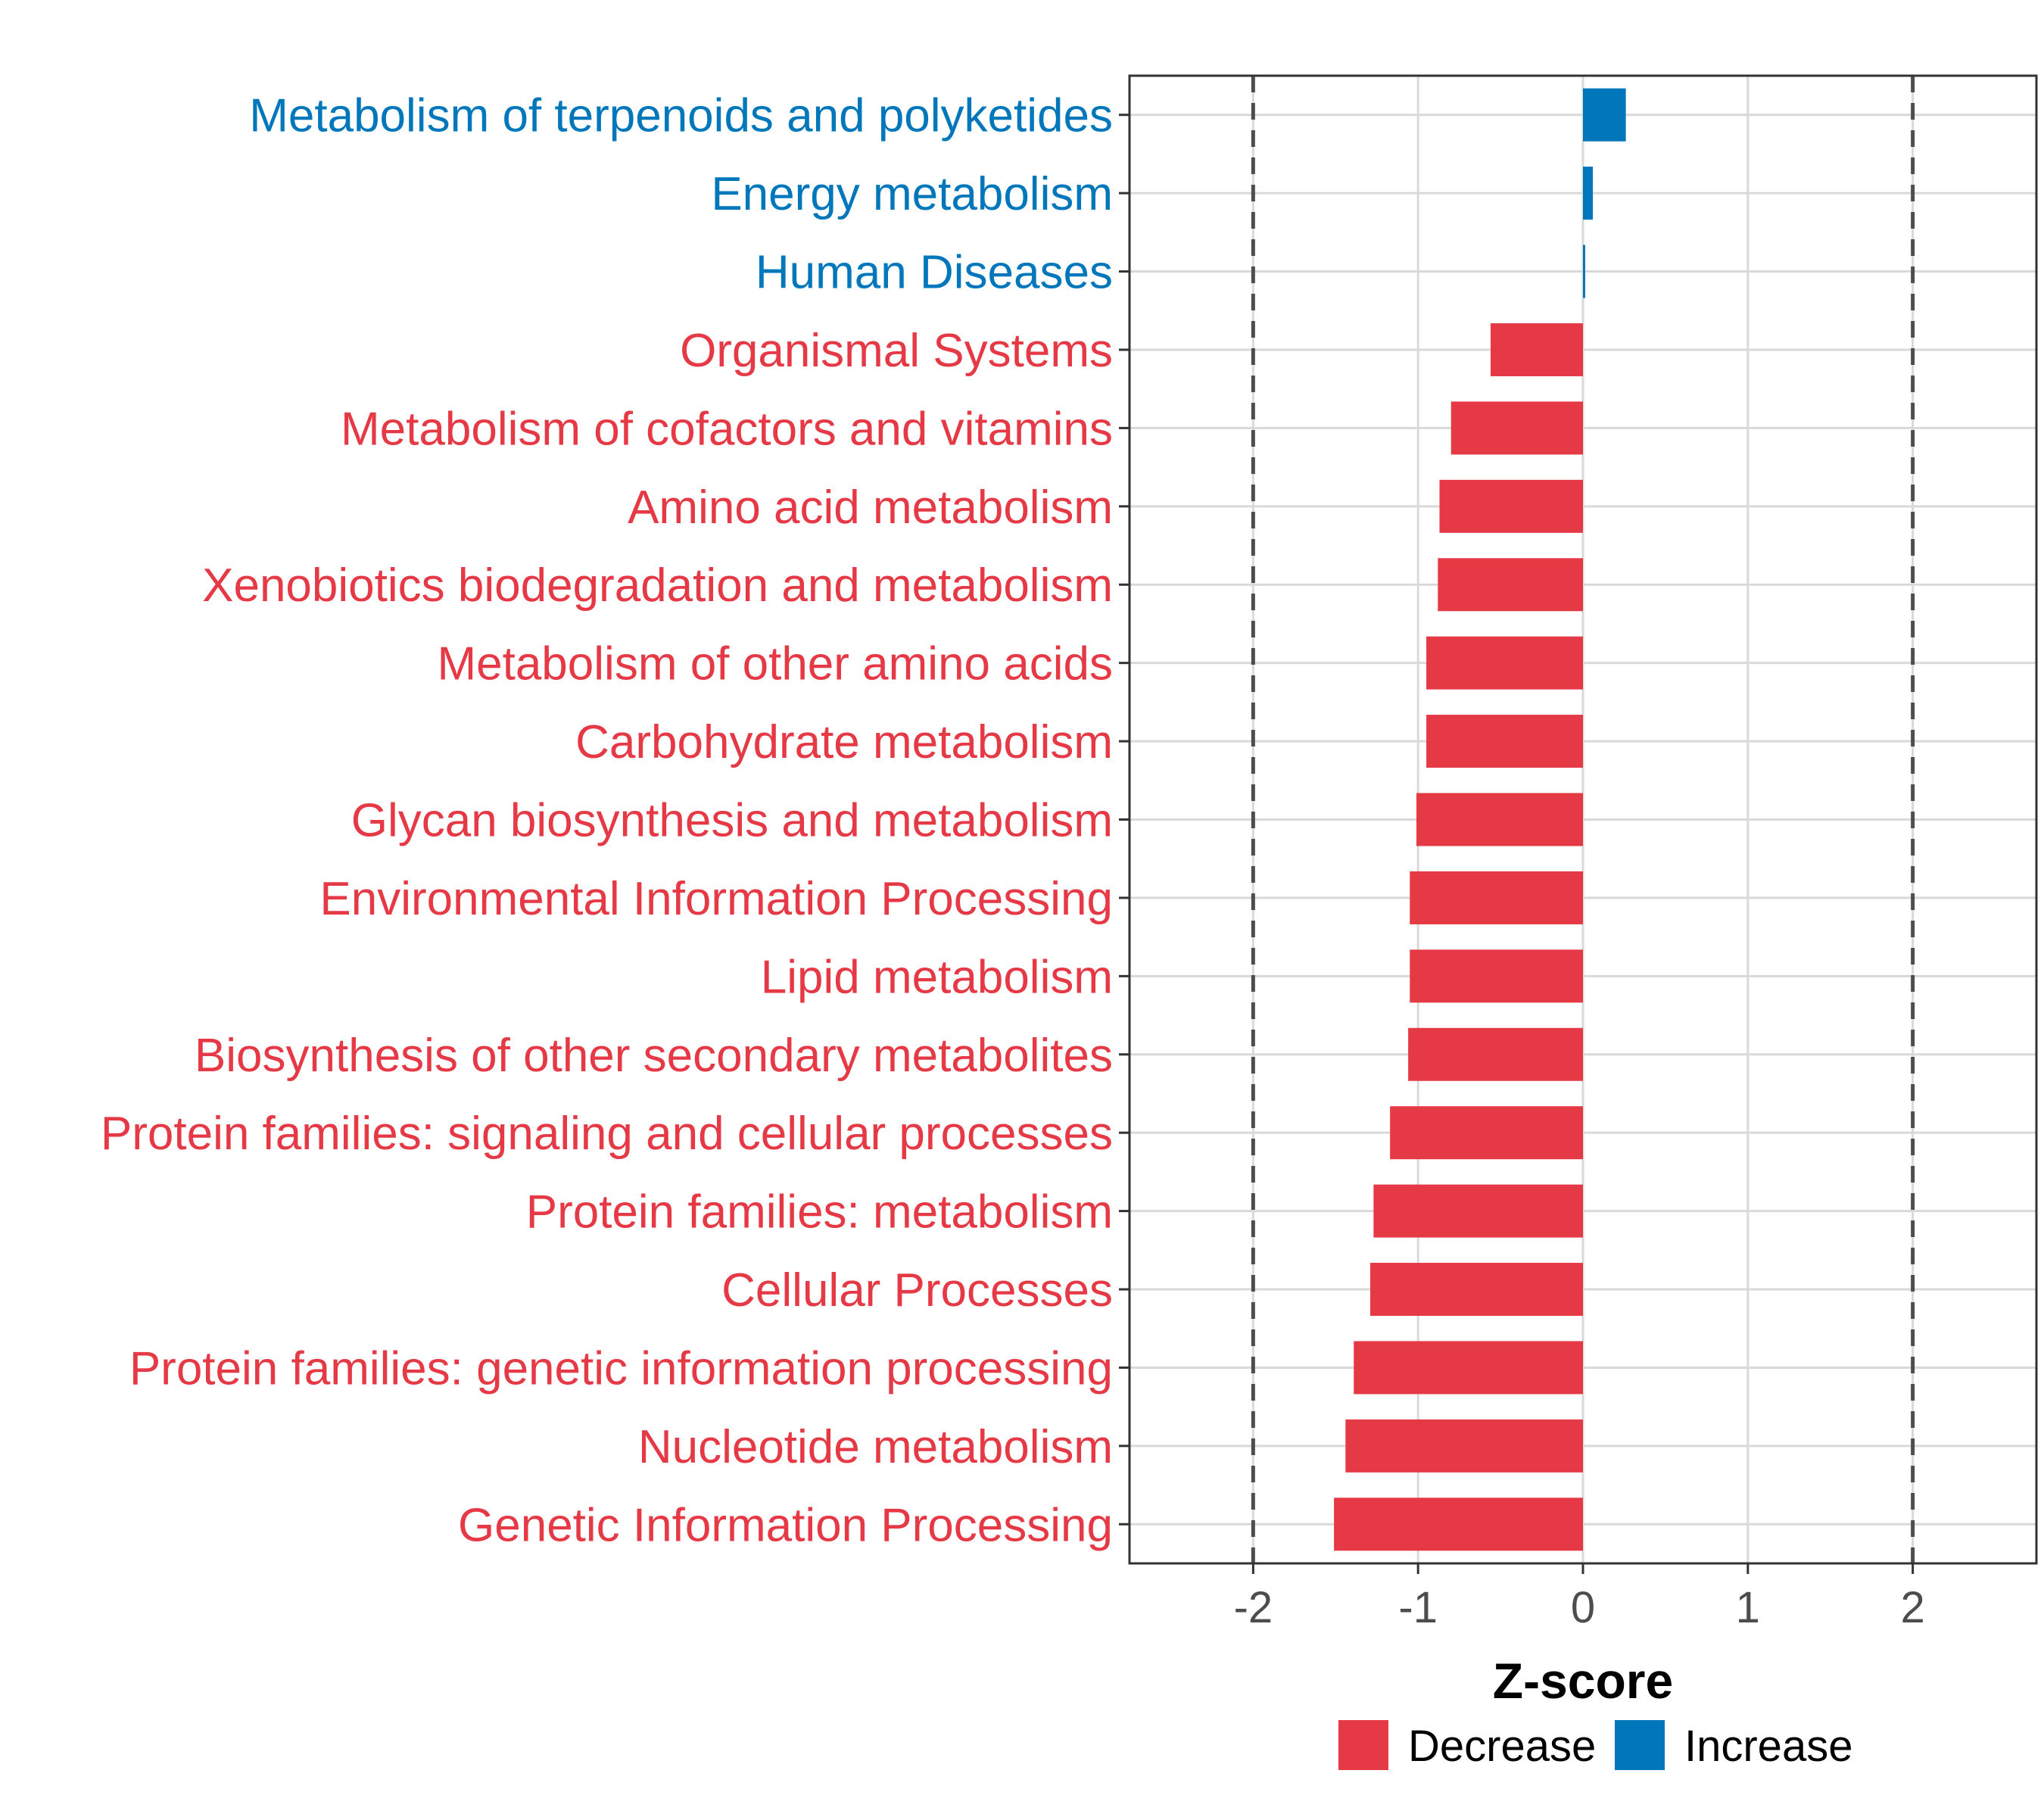  Describe the element at coordinates (1768, 1746) in the screenshot. I see `legend-label: Increase` at that location.